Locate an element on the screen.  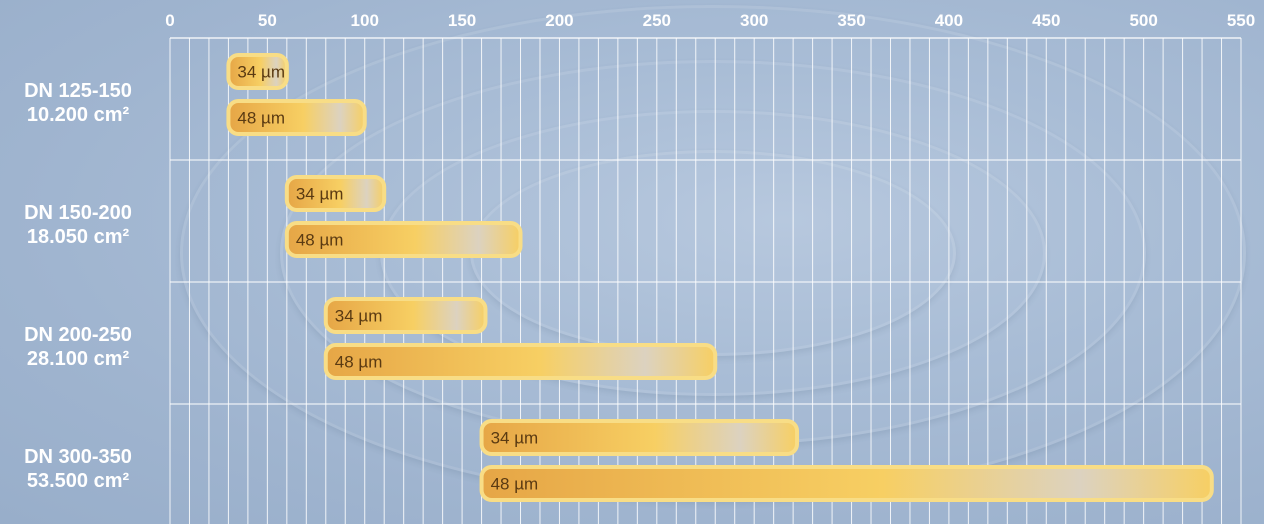
category-label-area: 10.200 cm² is located at coordinates (78, 115).